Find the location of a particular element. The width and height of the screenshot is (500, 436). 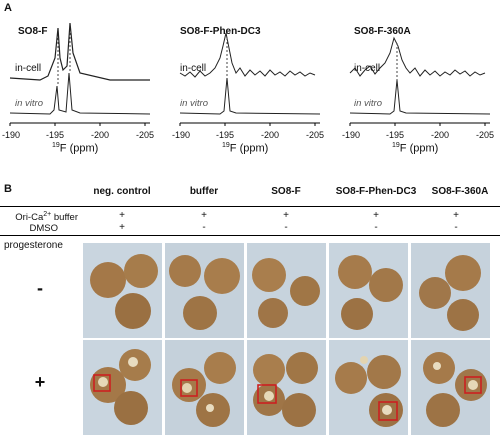

minus-sign: - is located at coordinates (40, 288).